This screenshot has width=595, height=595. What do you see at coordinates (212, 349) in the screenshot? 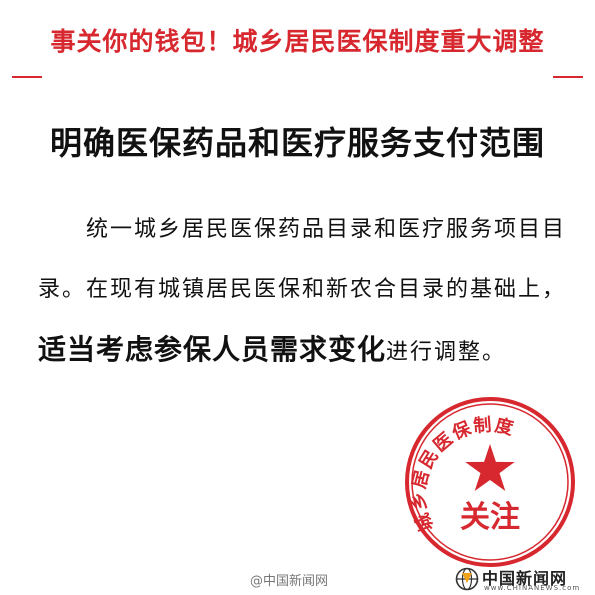
I see `body-emphasis: 适当考虑参保人员需求变化` at bounding box center [212, 349].